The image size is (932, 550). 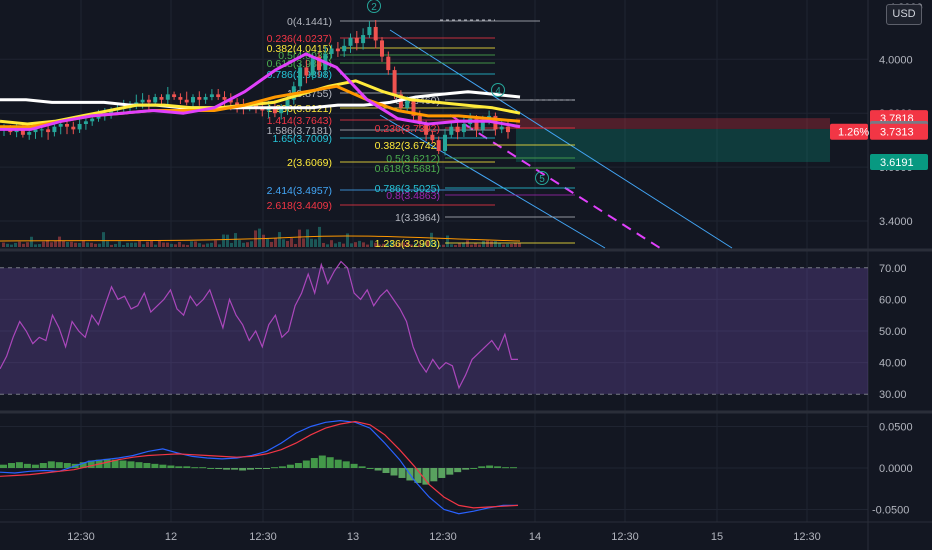 I want to click on rsi-axis-tick: 60.00, so click(x=893, y=300).